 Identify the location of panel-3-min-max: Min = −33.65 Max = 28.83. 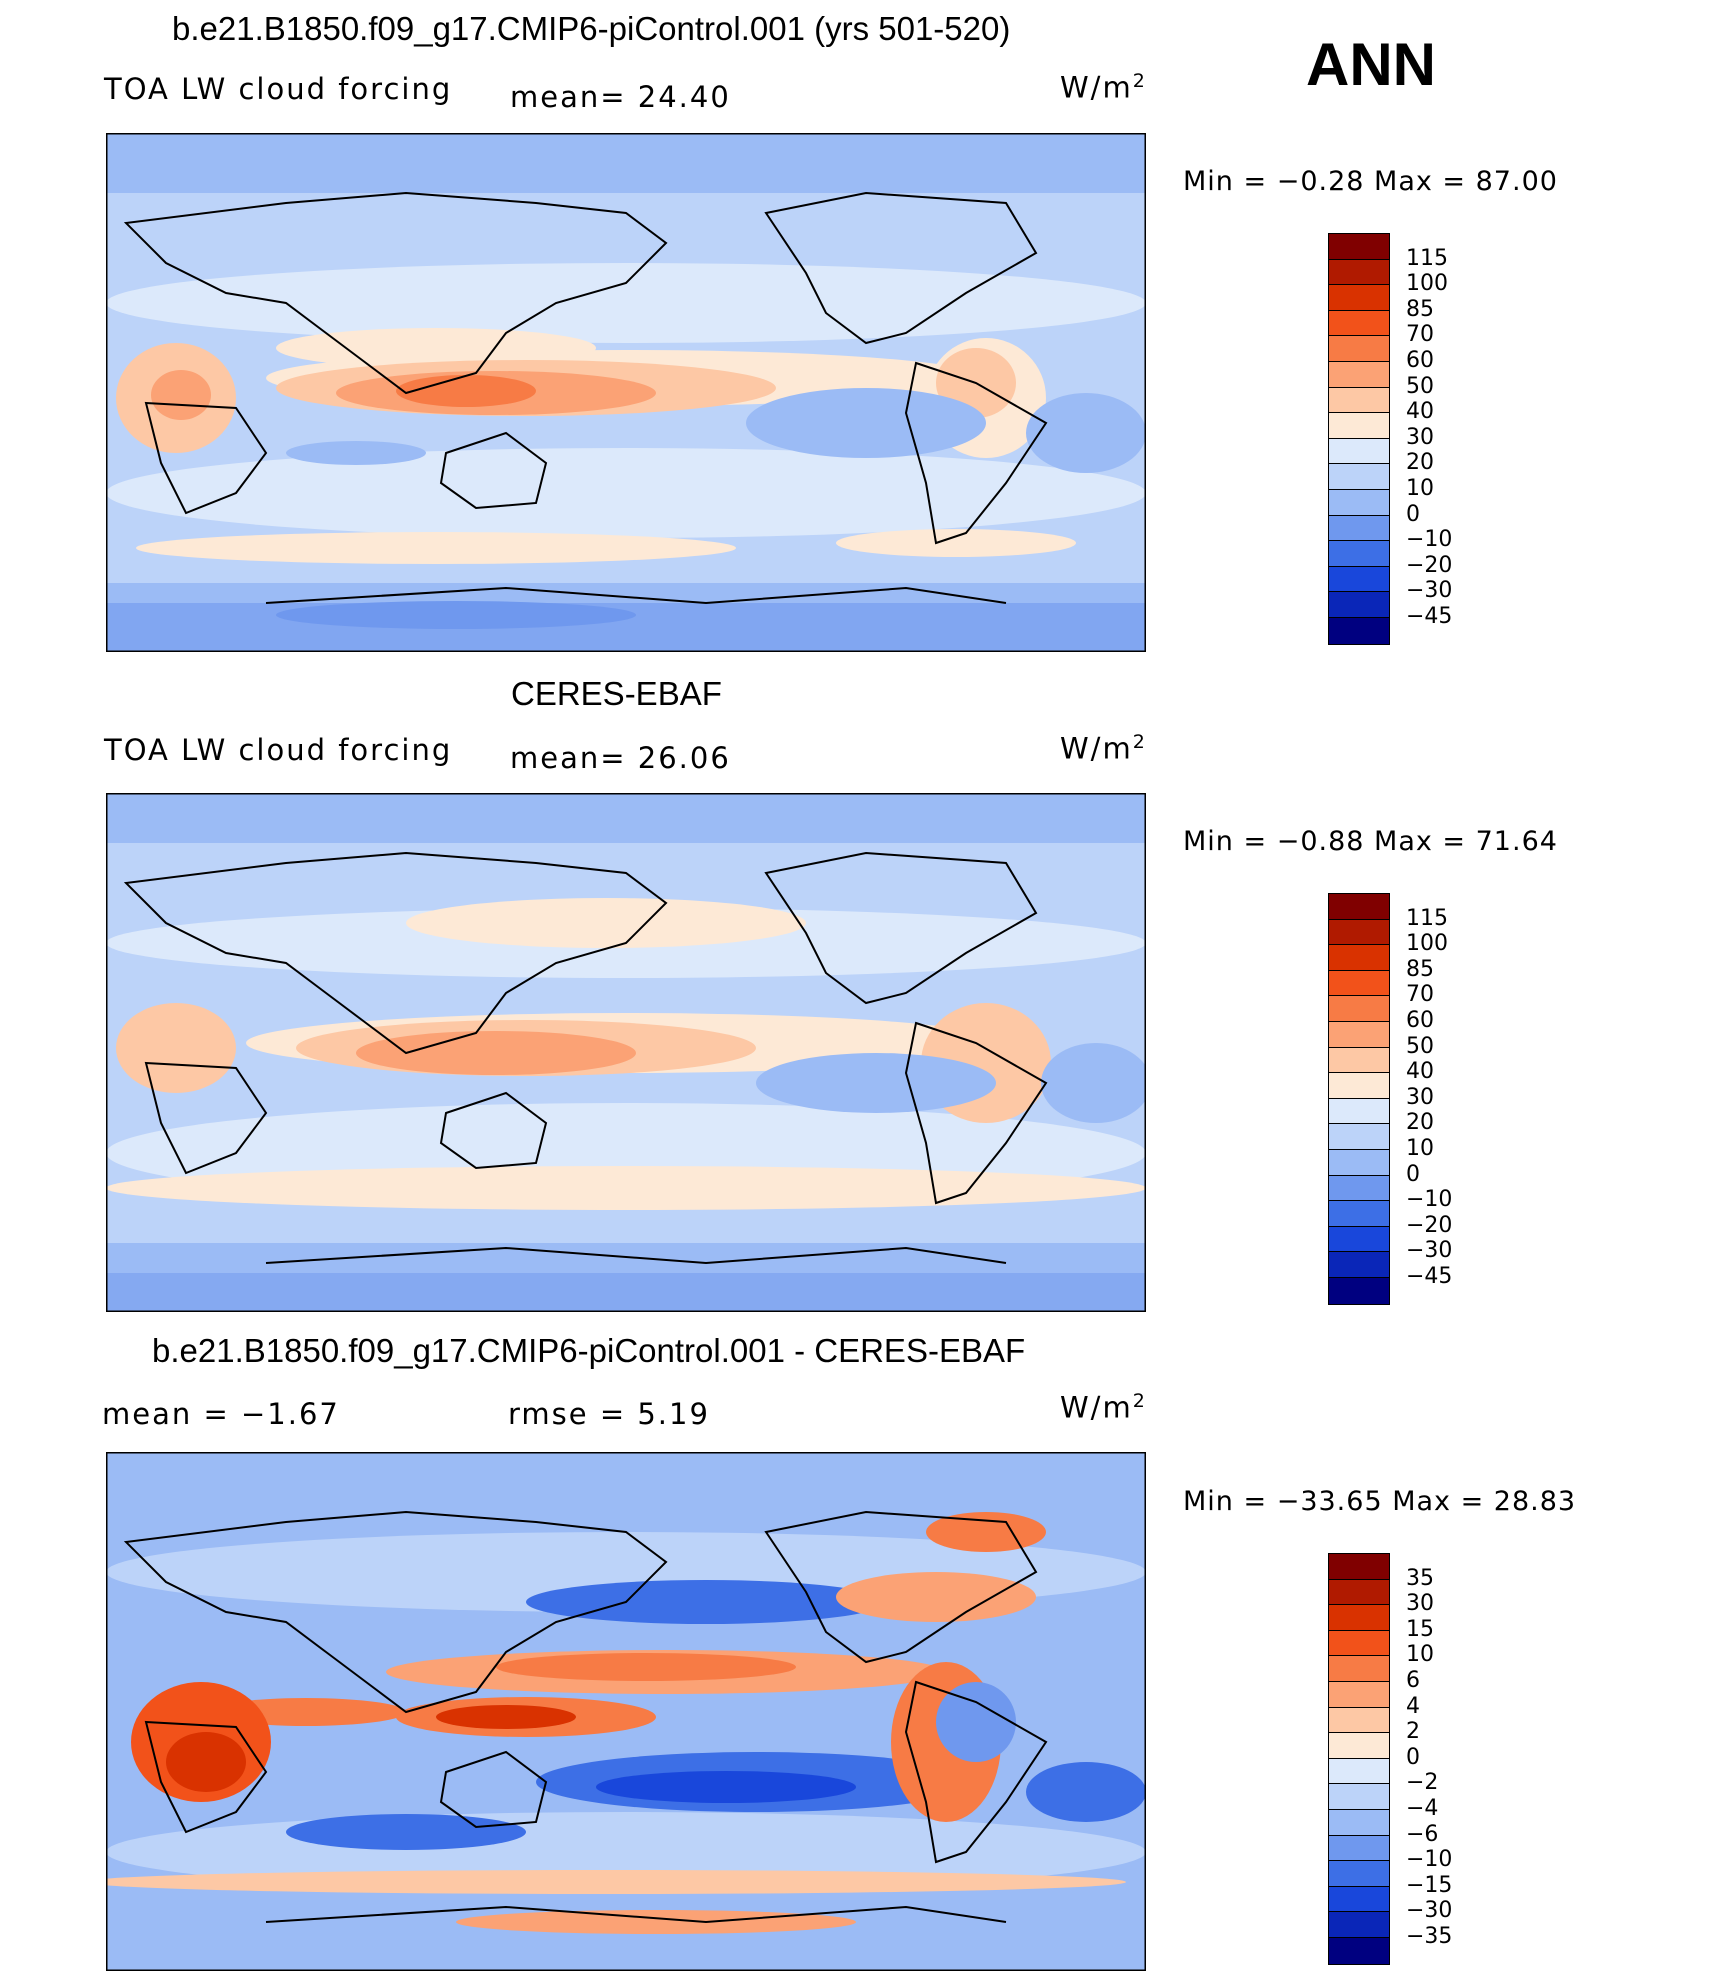
(1380, 1501).